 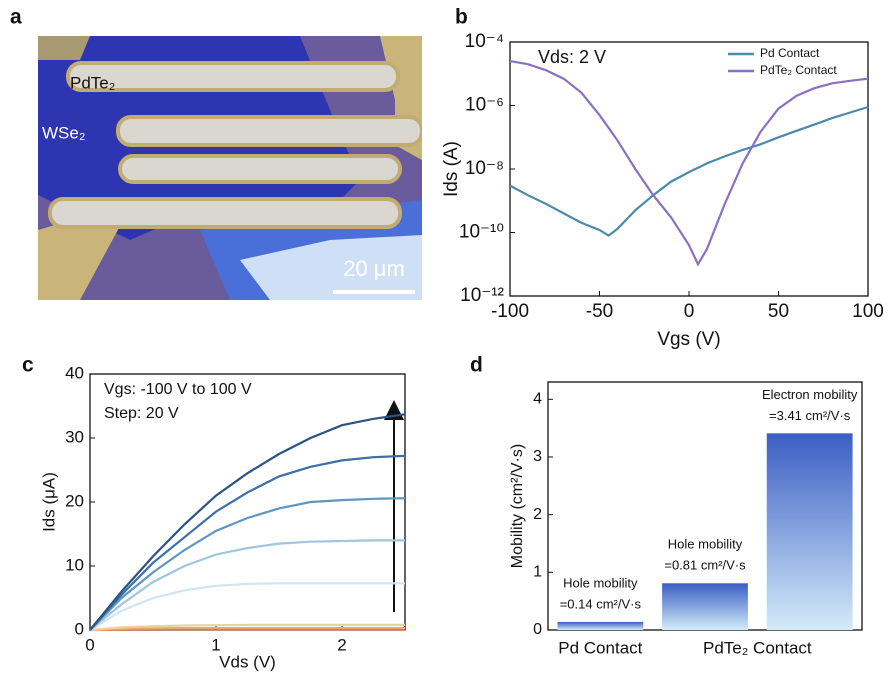 What do you see at coordinates (517, 506) in the screenshot?
I see `y-axis-label: Mobility (cm²/V·s)` at bounding box center [517, 506].